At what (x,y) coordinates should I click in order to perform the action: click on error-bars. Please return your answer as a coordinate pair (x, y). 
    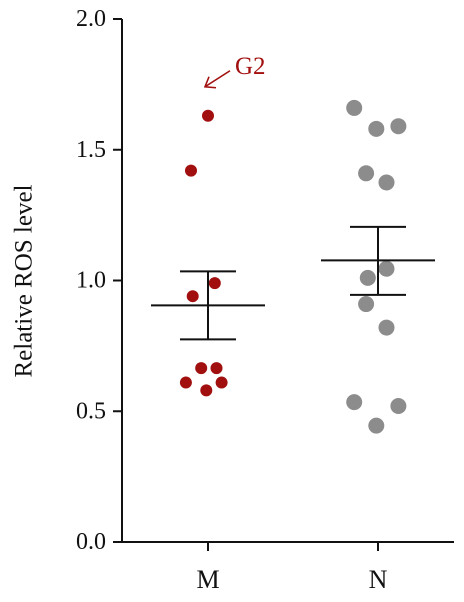
    Looking at the image, I should click on (293, 283).